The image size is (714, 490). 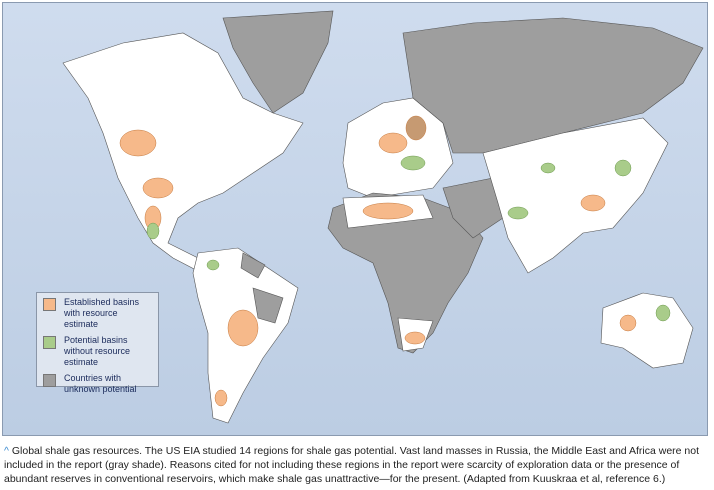 What do you see at coordinates (278, 62) in the screenshot?
I see `greenland` at bounding box center [278, 62].